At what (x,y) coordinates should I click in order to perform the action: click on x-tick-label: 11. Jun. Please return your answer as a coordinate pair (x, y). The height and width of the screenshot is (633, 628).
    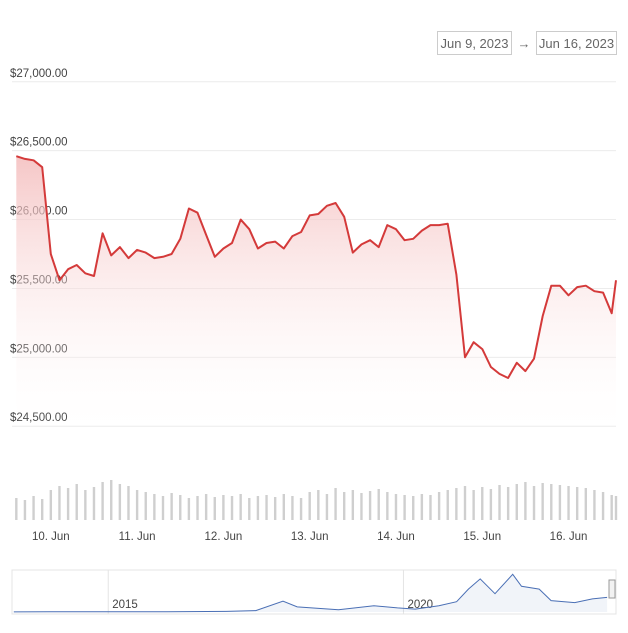
    Looking at the image, I should click on (137, 537).